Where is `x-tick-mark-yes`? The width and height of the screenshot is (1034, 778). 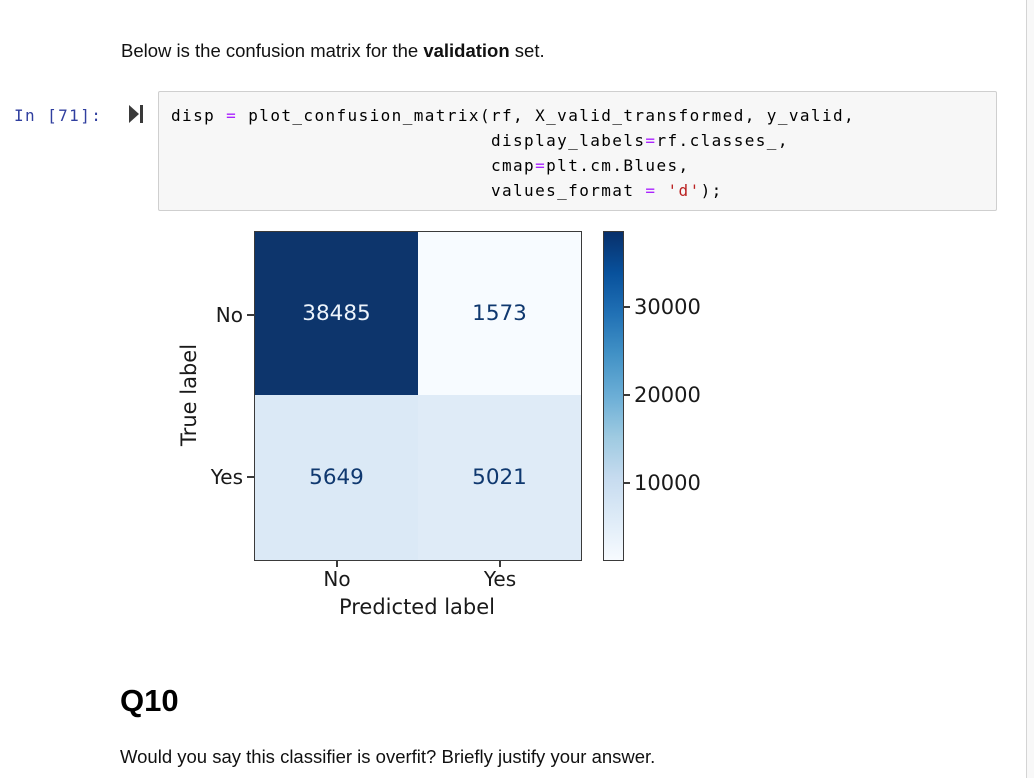 x-tick-mark-yes is located at coordinates (500, 564).